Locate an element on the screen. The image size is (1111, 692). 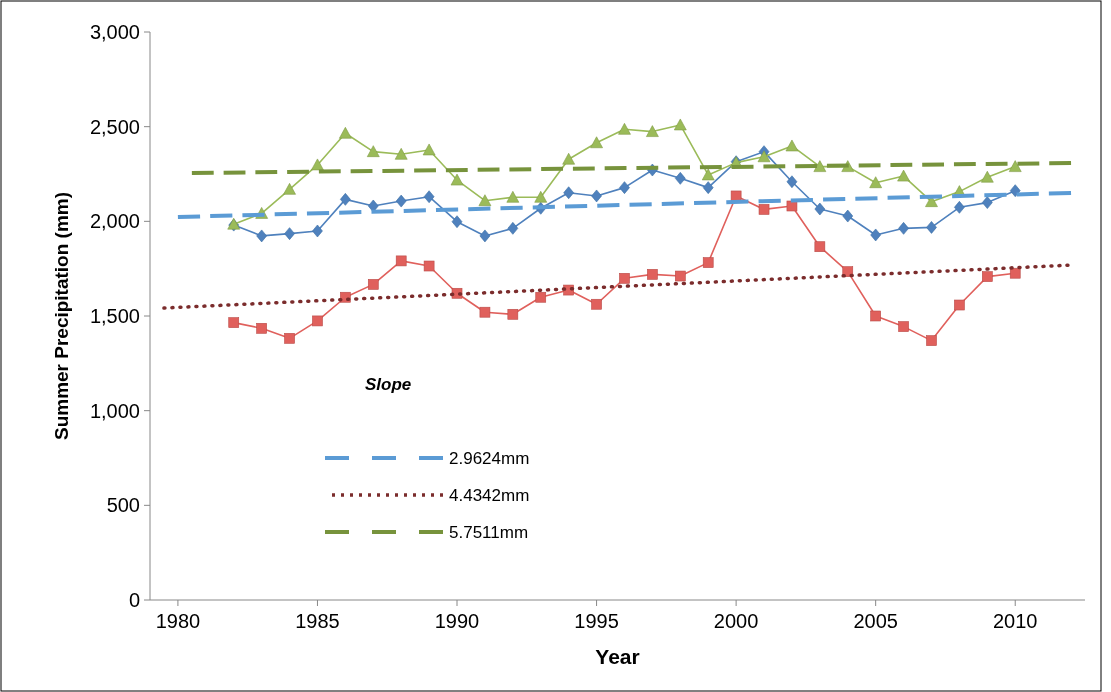
x-tick-label: 1980 is located at coordinates (178, 621).